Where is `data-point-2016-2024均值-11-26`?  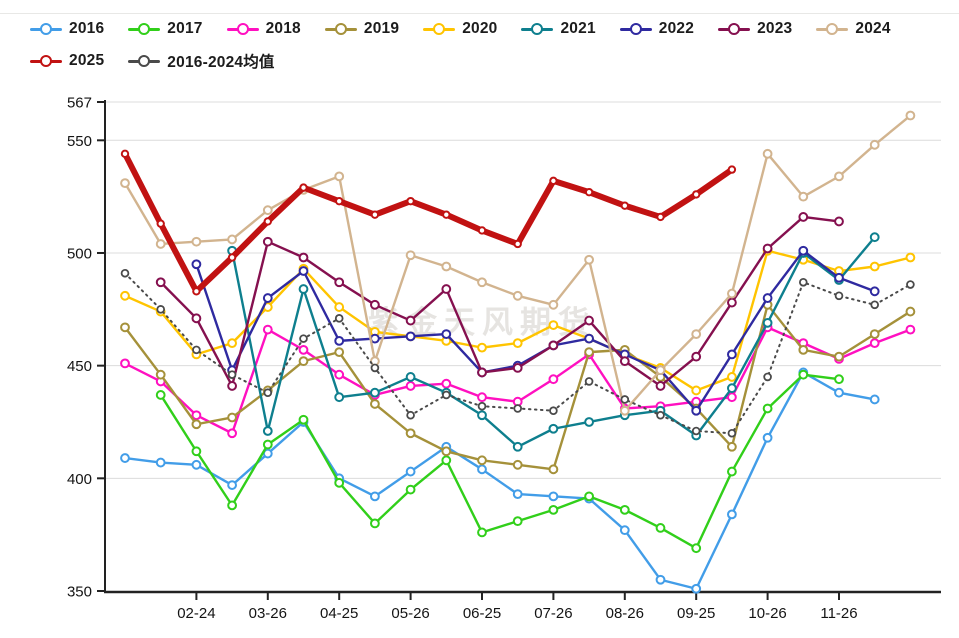
data-point-2016-2024均值-11-26 is located at coordinates (839, 296).